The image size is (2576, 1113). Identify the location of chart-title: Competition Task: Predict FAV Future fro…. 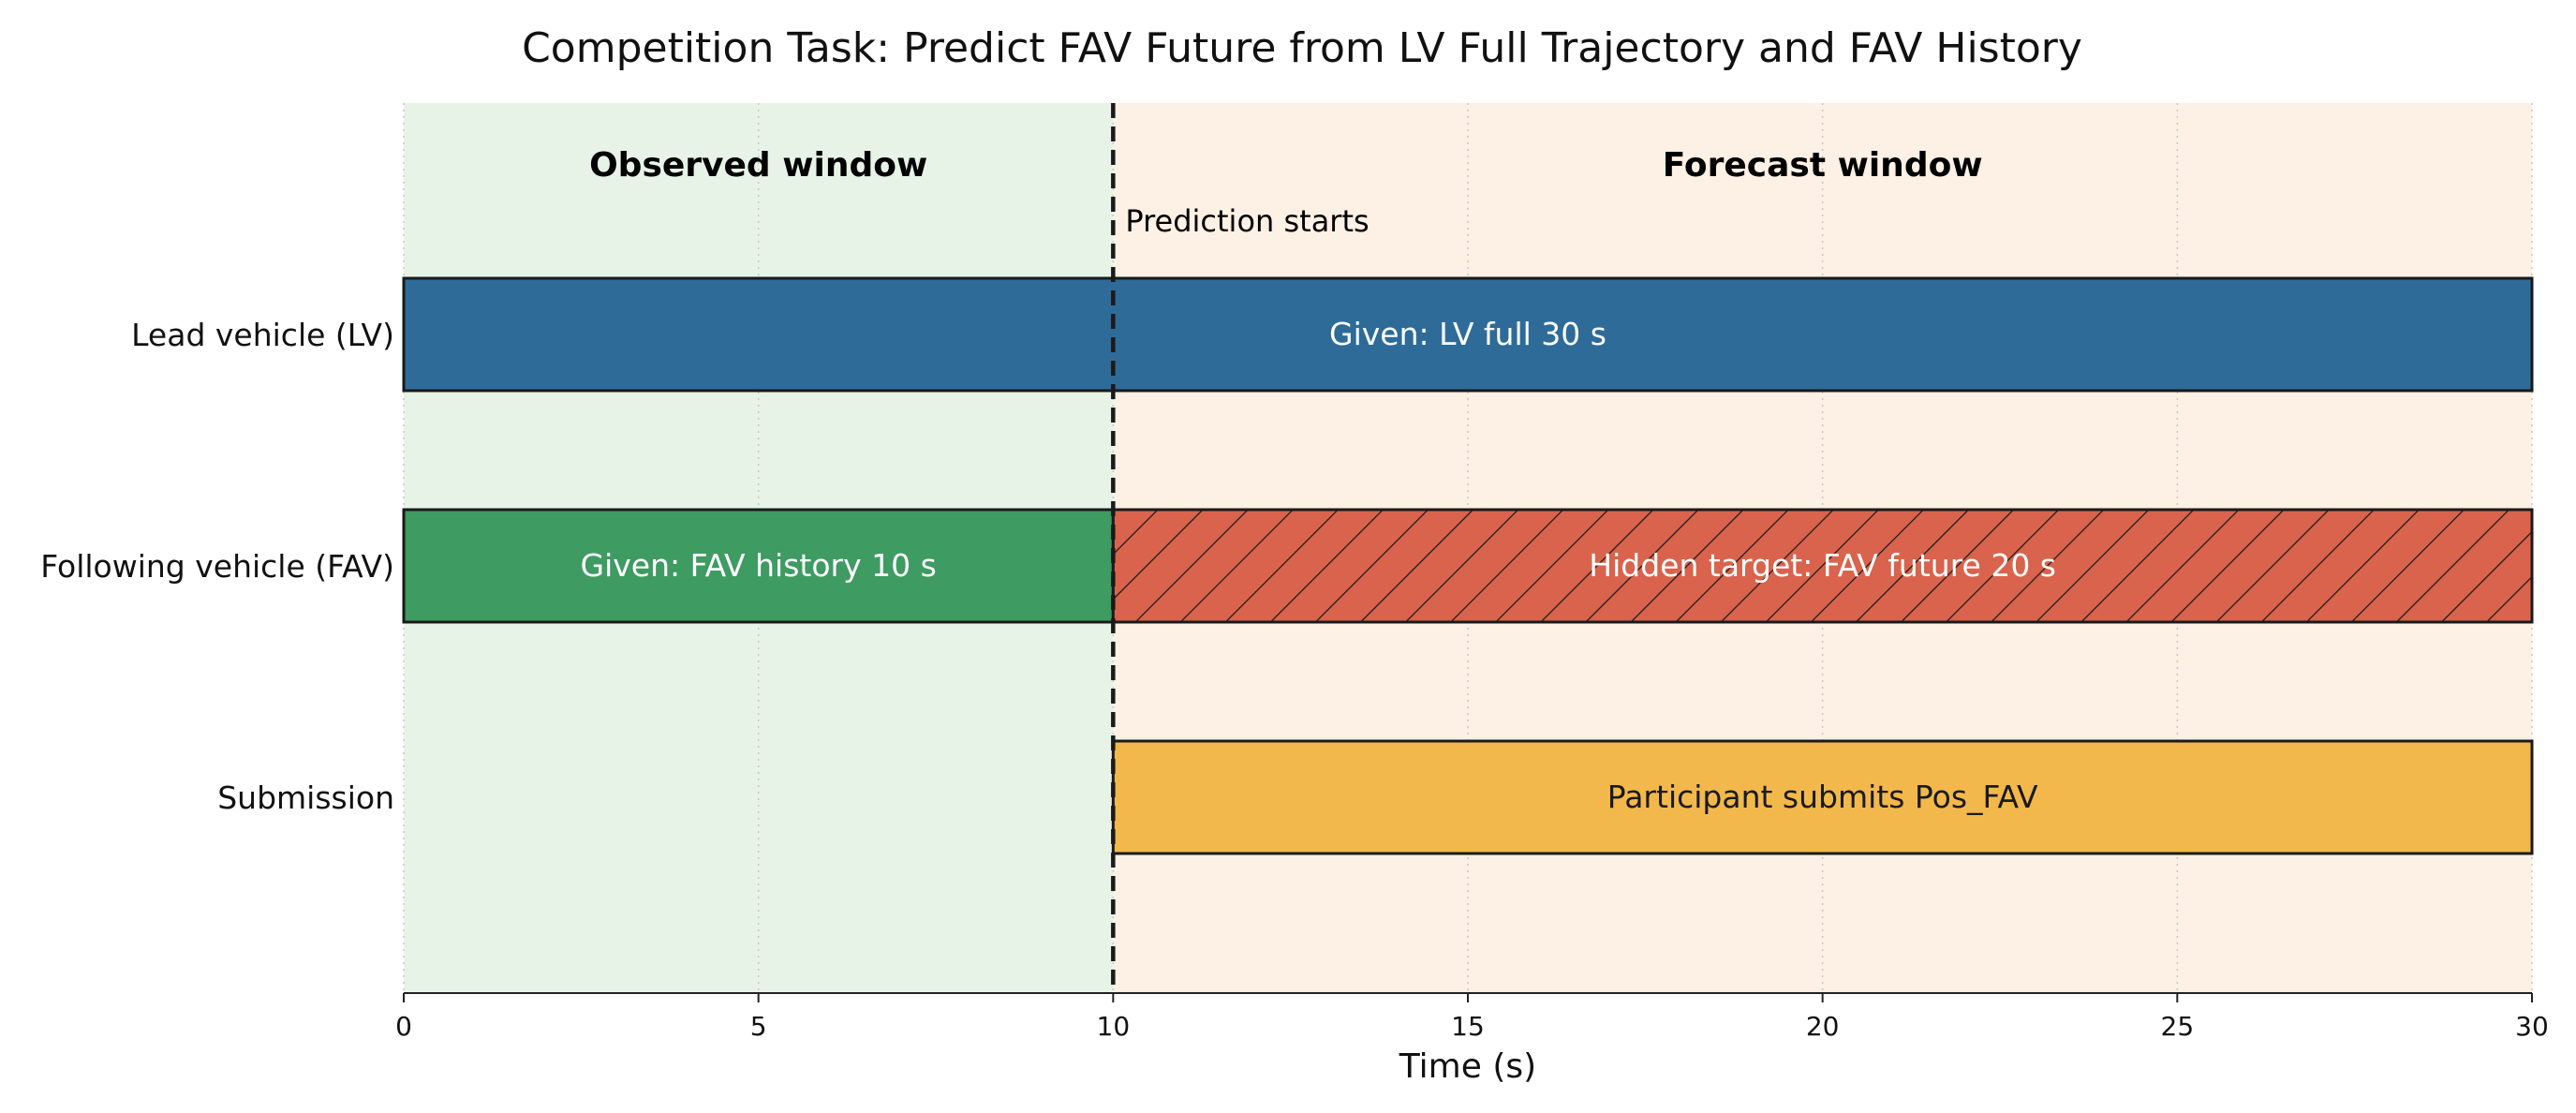
(1302, 48).